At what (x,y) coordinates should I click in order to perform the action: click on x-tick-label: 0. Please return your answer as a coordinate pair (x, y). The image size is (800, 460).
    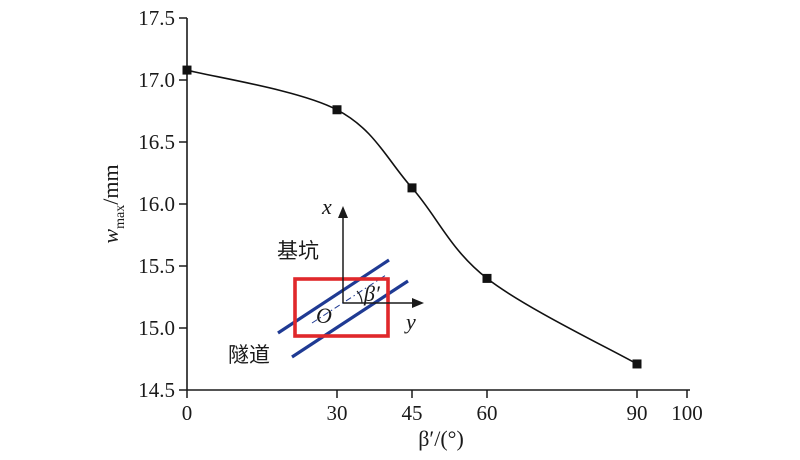
    Looking at the image, I should click on (187, 413).